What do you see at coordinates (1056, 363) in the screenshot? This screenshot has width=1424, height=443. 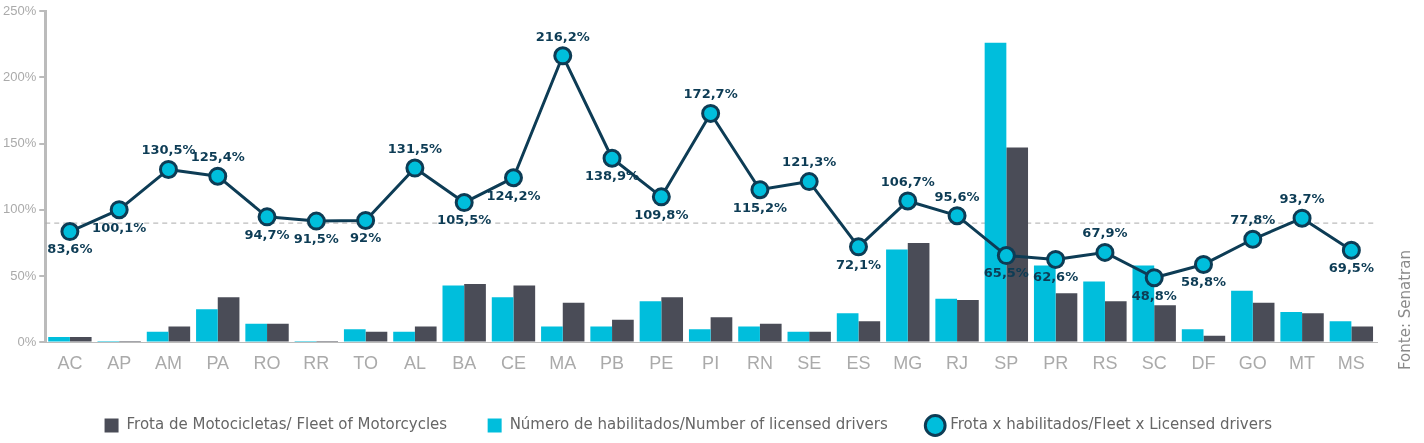 I see `x-tick-label: PR` at bounding box center [1056, 363].